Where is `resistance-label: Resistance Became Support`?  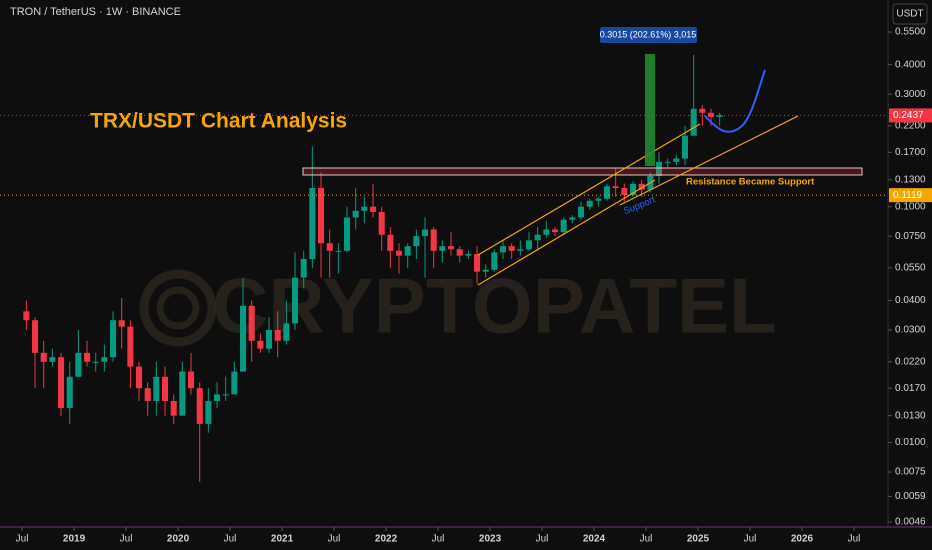 resistance-label: Resistance Became Support is located at coordinates (750, 182).